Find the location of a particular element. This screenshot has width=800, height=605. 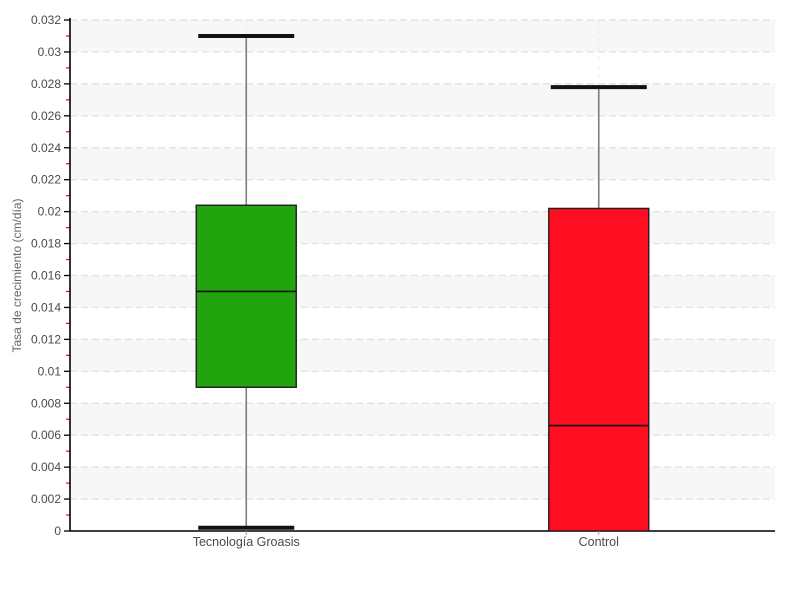

y-tick-label: 0.028 is located at coordinates (46, 84).